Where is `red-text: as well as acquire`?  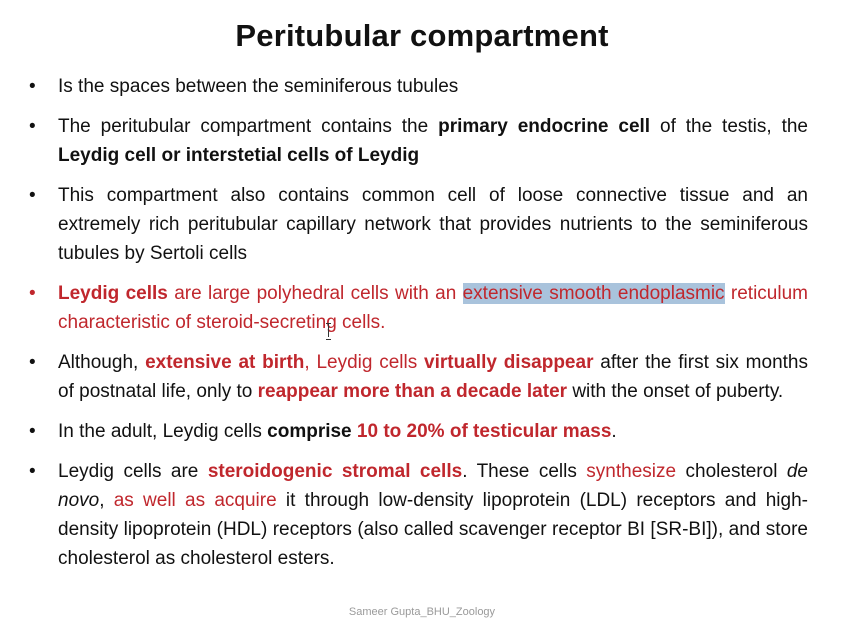 red-text: as well as acquire is located at coordinates (195, 500).